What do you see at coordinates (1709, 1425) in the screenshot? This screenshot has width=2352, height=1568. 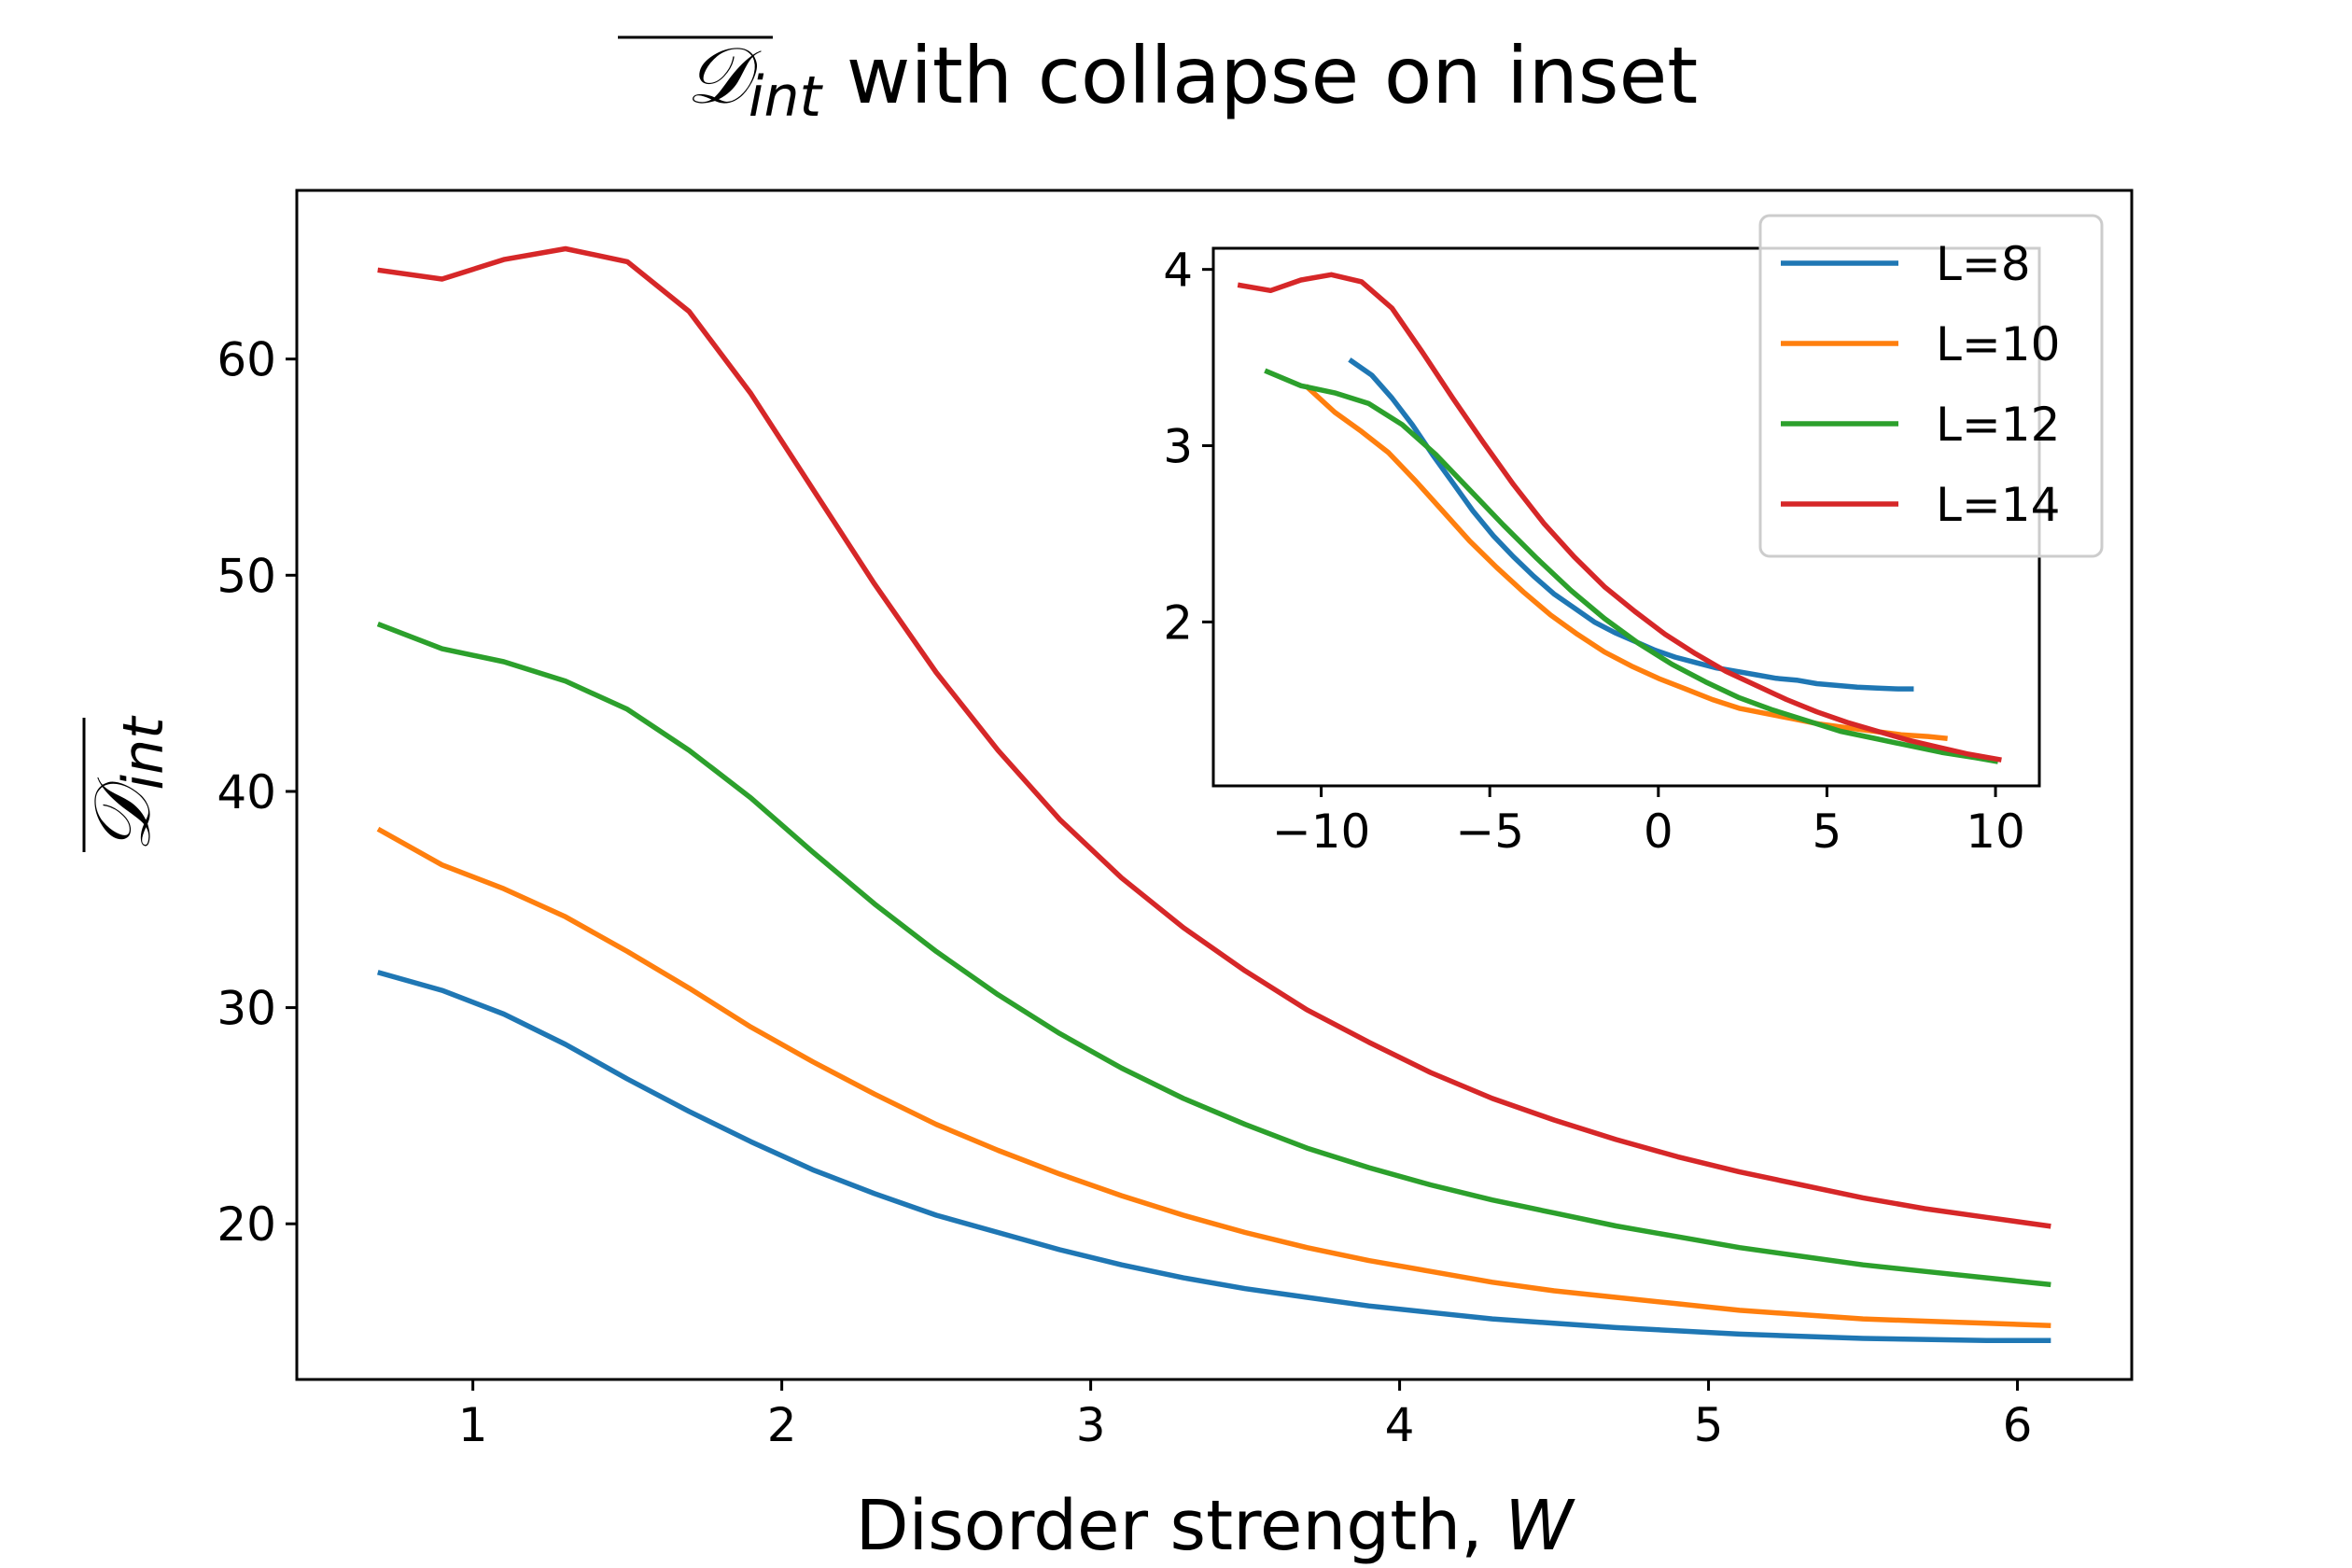 I see `main-x-tick-label: 5` at bounding box center [1709, 1425].